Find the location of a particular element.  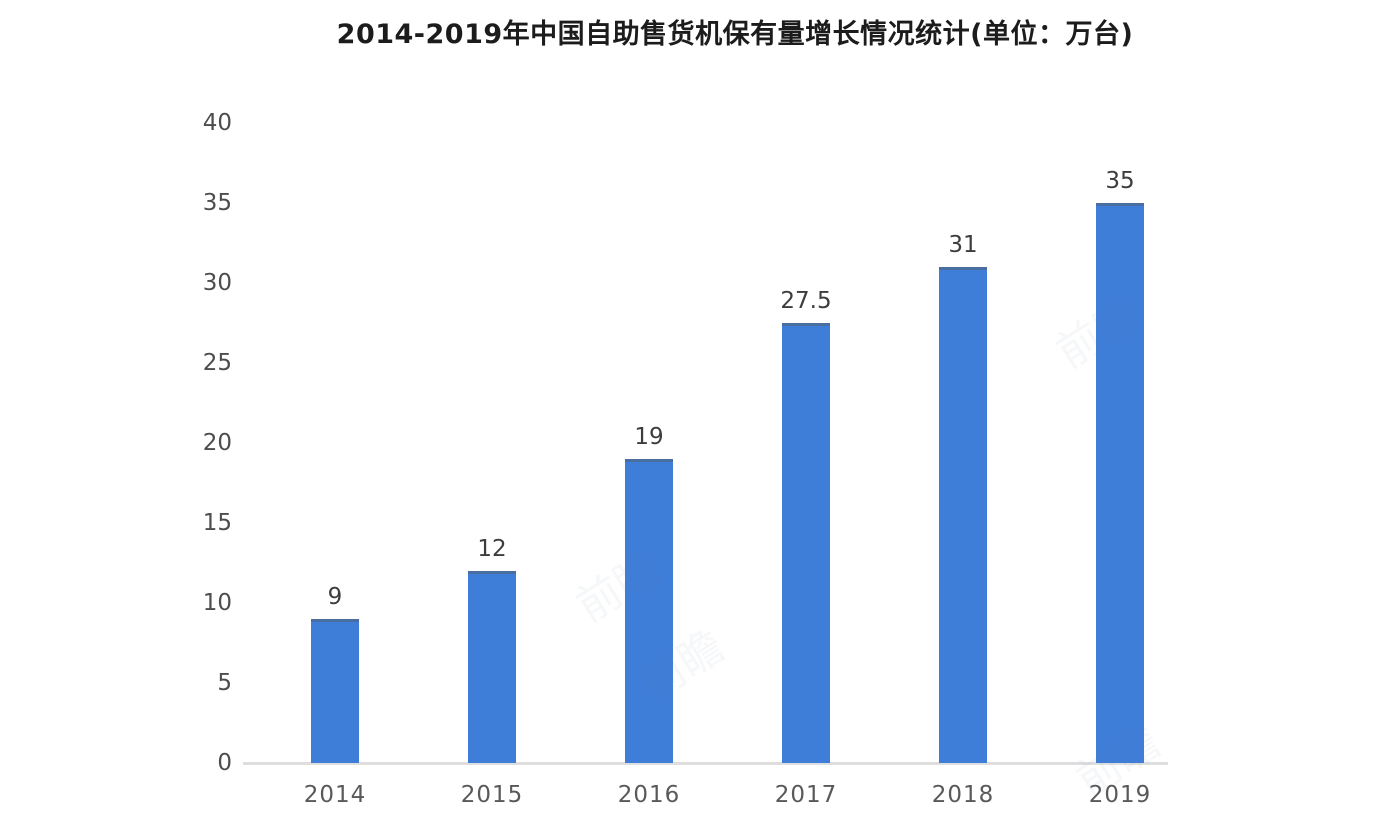

y-tick-label-30: 30 is located at coordinates (217, 283).